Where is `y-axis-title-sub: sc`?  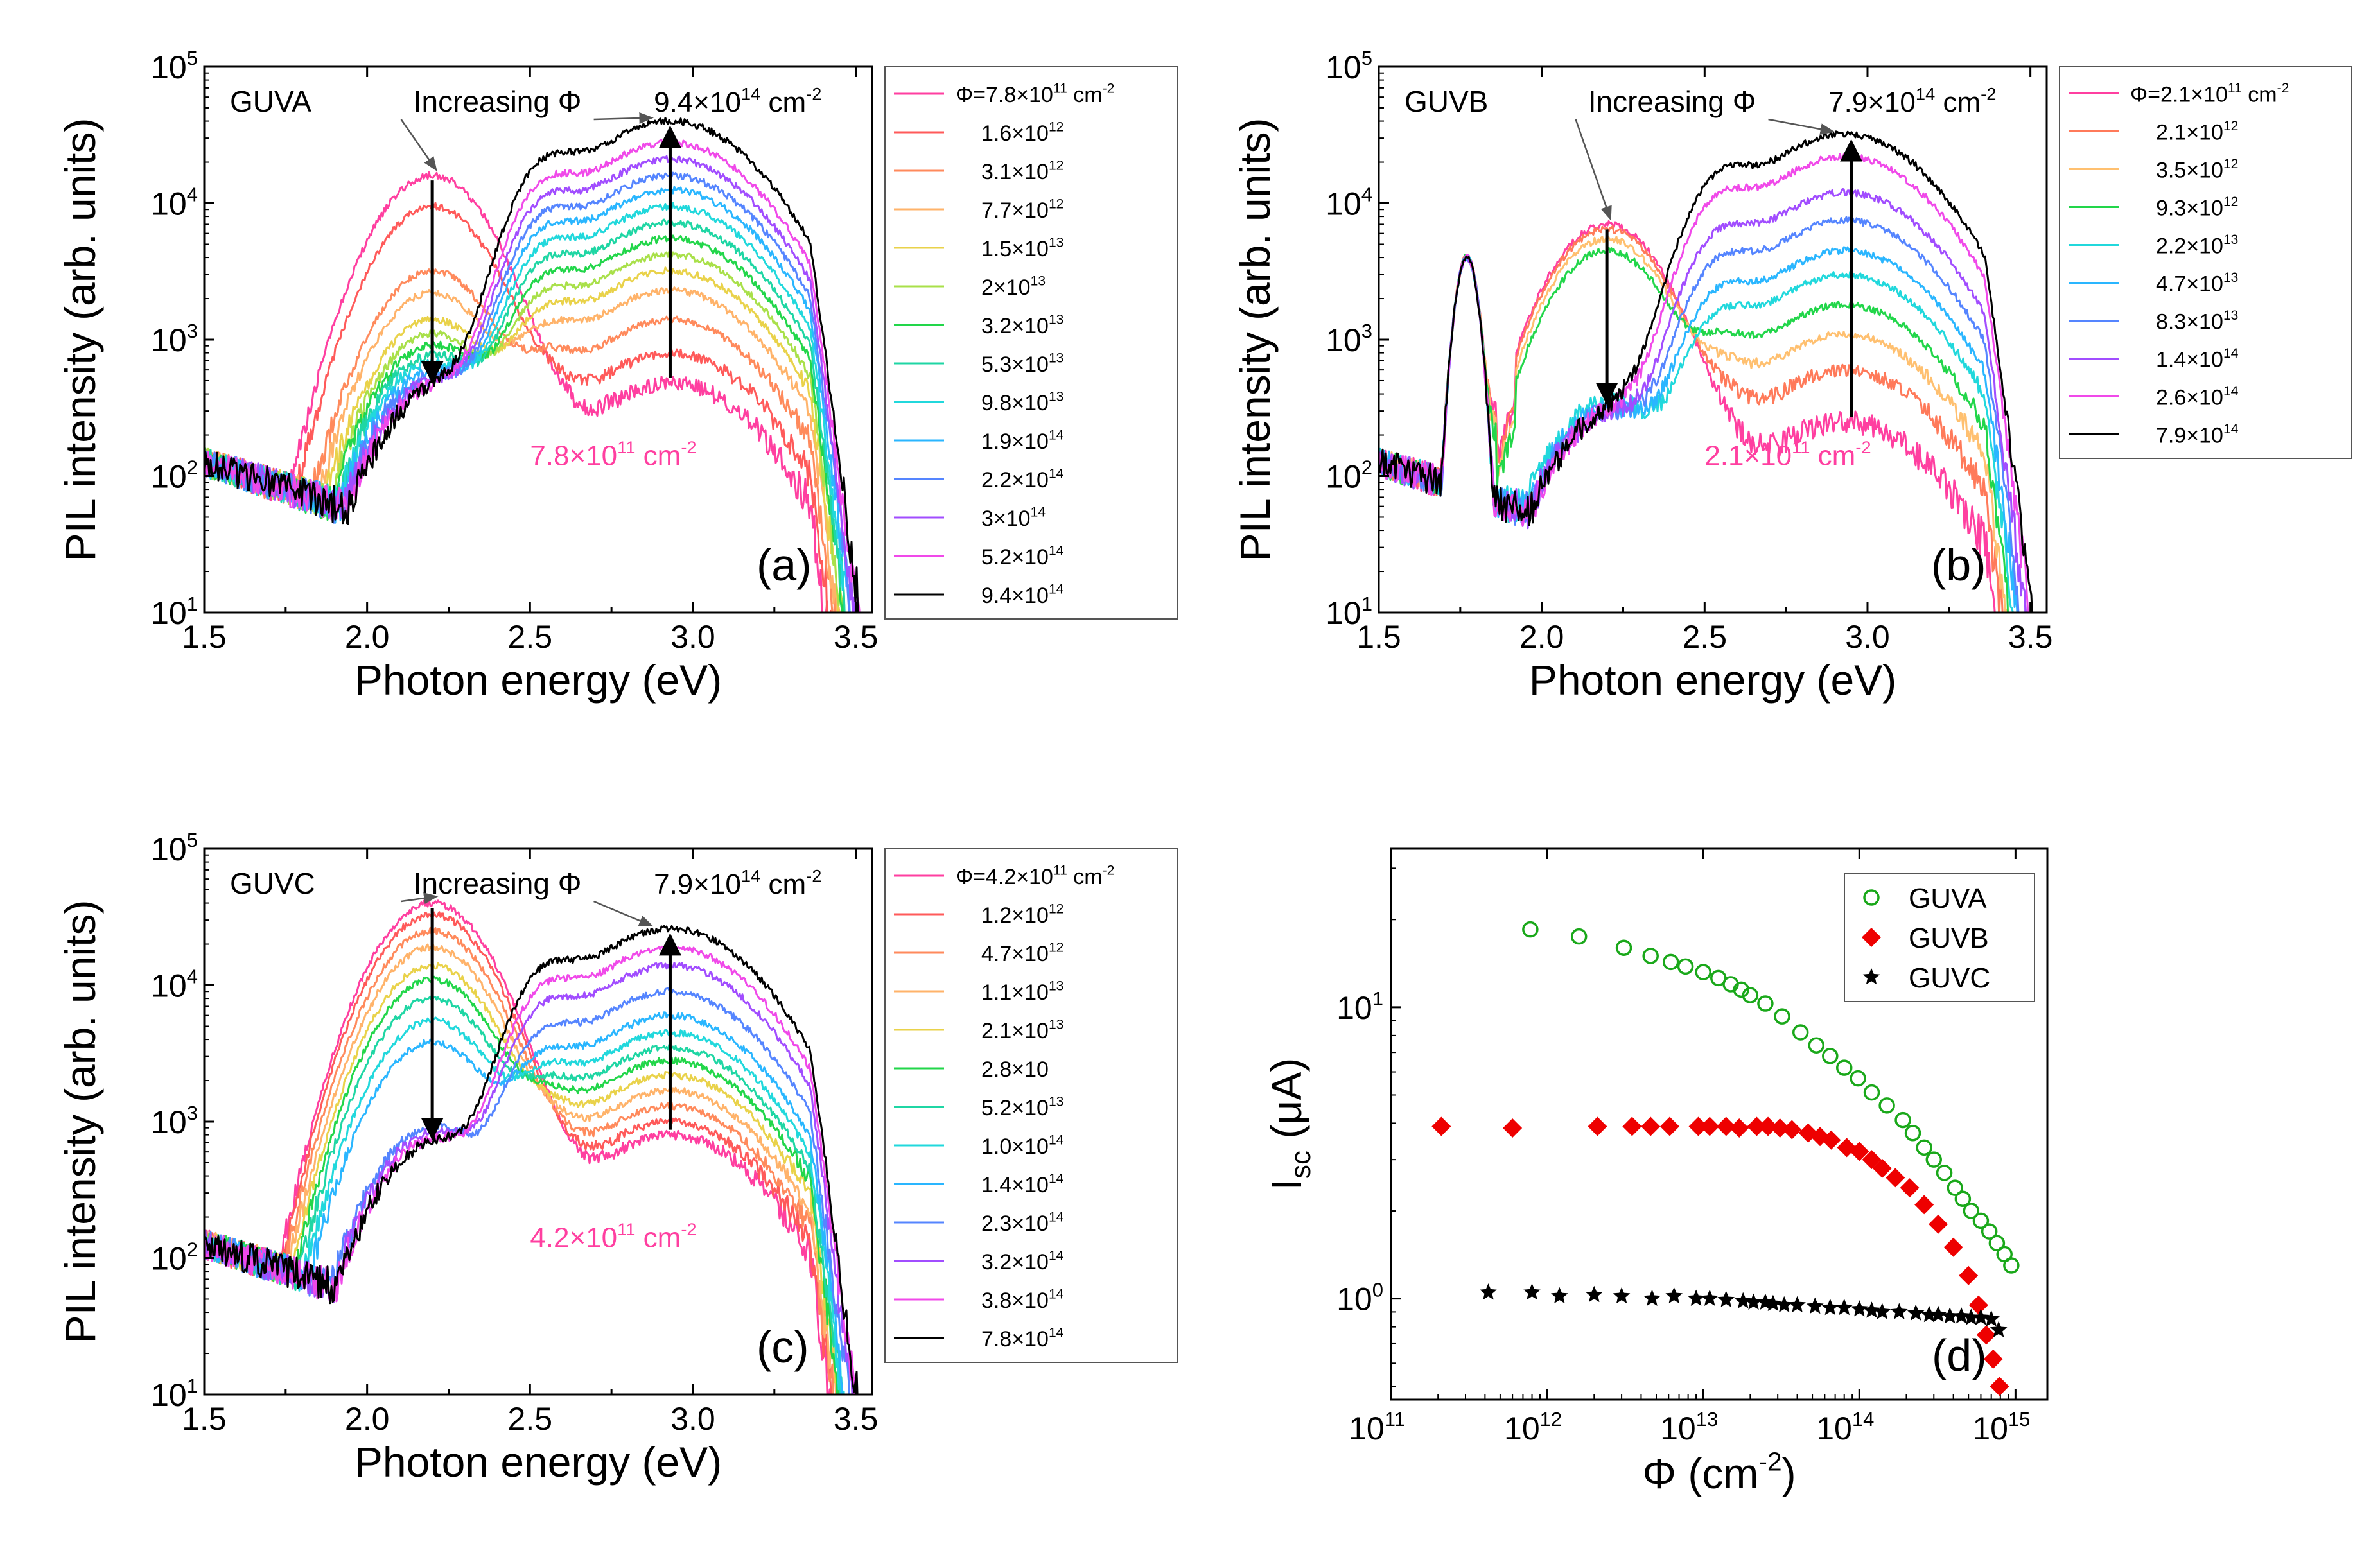 y-axis-title-sub: sc is located at coordinates (1301, 1165).